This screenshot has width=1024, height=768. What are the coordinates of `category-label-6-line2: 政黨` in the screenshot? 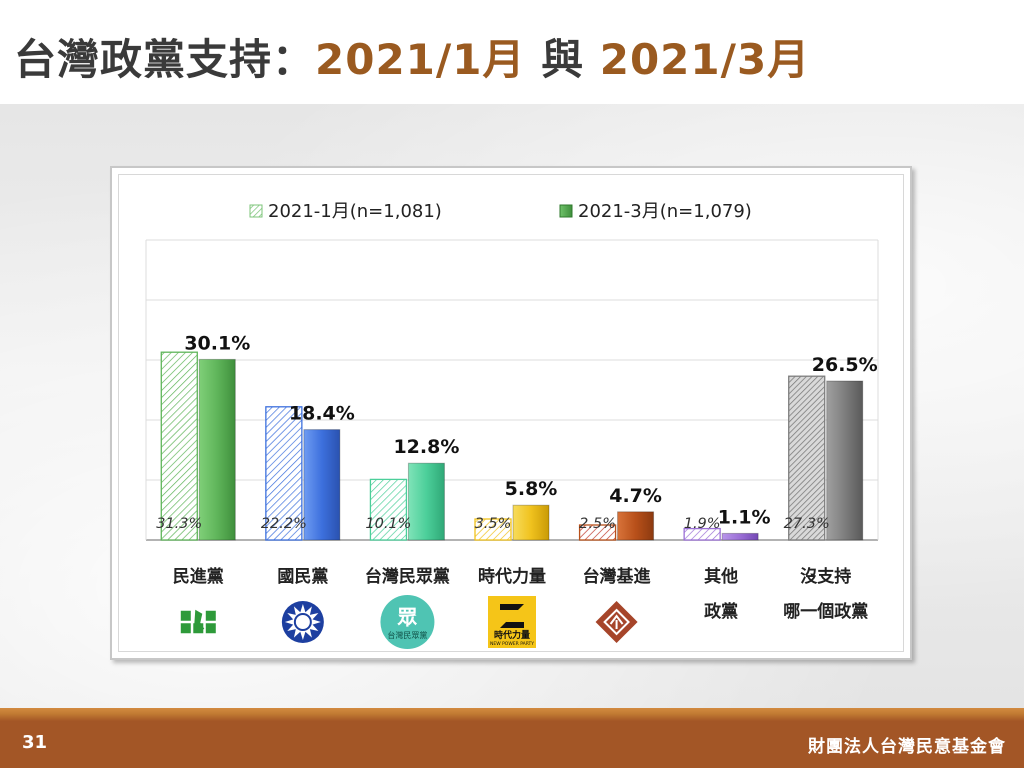 It's located at (721, 611).